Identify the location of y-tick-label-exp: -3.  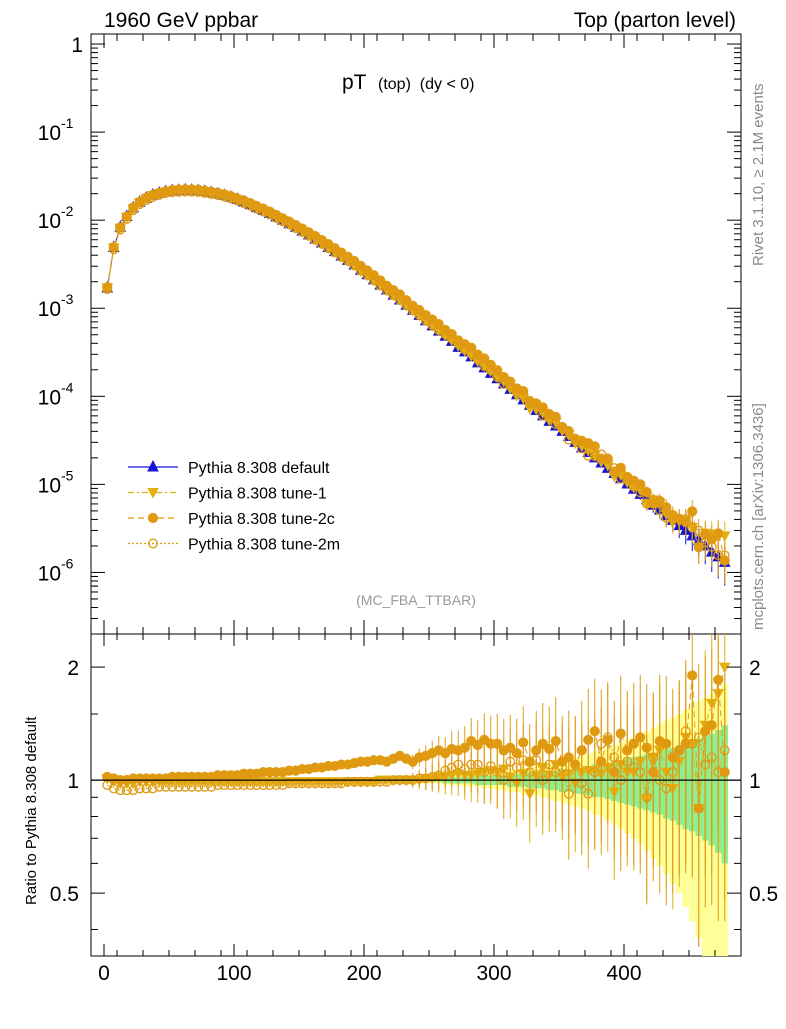
(67, 299).